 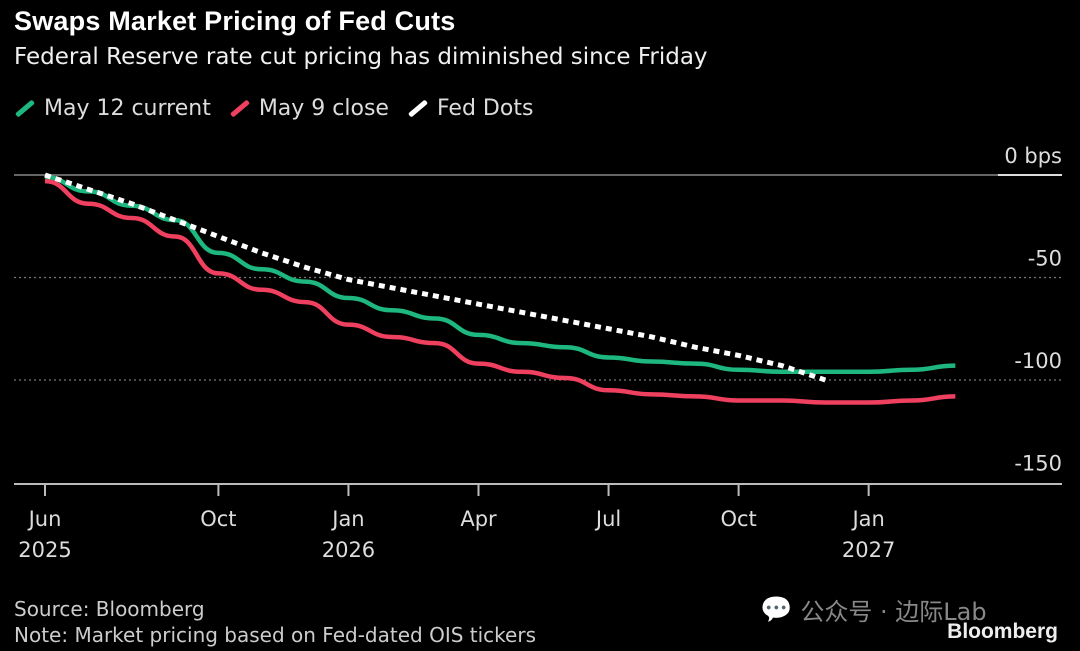 What do you see at coordinates (348, 550) in the screenshot?
I see `x-tick-year: 2026` at bounding box center [348, 550].